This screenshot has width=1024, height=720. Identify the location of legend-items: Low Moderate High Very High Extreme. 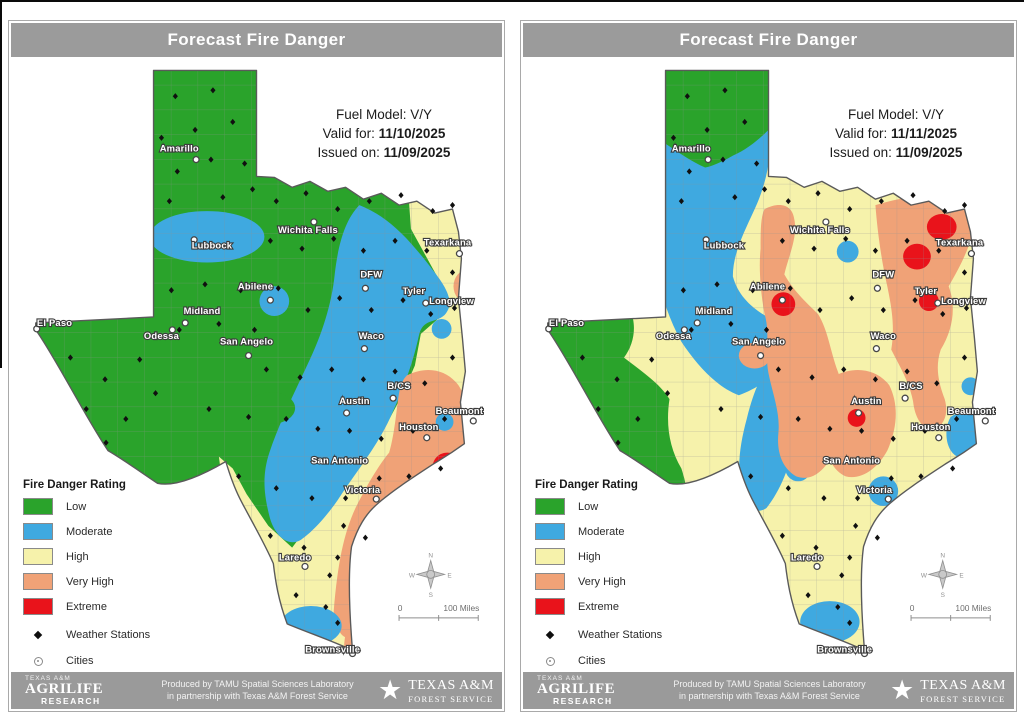
(615, 556).